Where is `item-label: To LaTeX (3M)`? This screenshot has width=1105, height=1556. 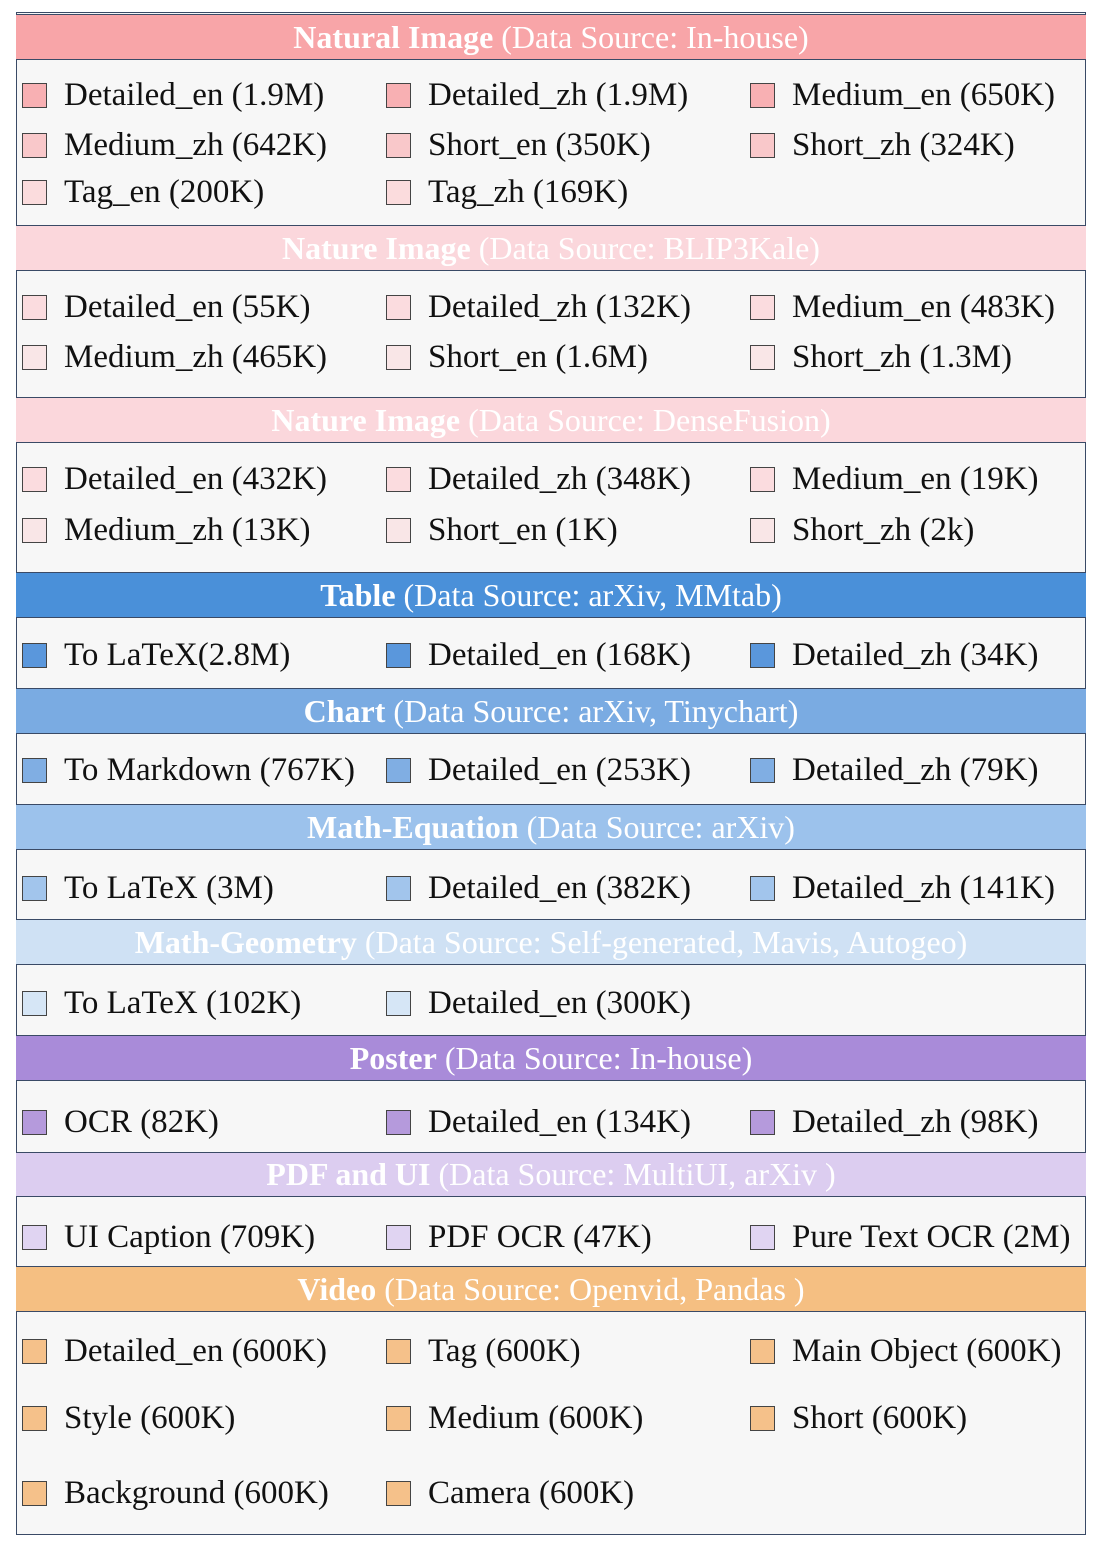
item-label: To LaTeX (3M) is located at coordinates (169, 887).